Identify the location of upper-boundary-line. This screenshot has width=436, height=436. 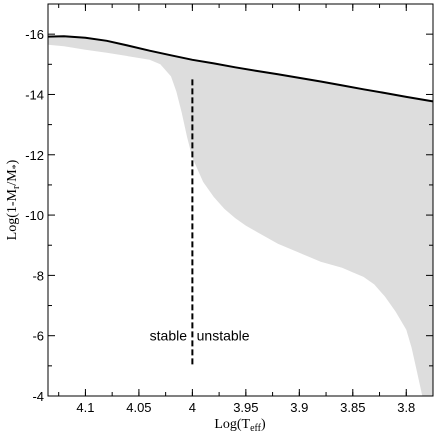
(240, 69).